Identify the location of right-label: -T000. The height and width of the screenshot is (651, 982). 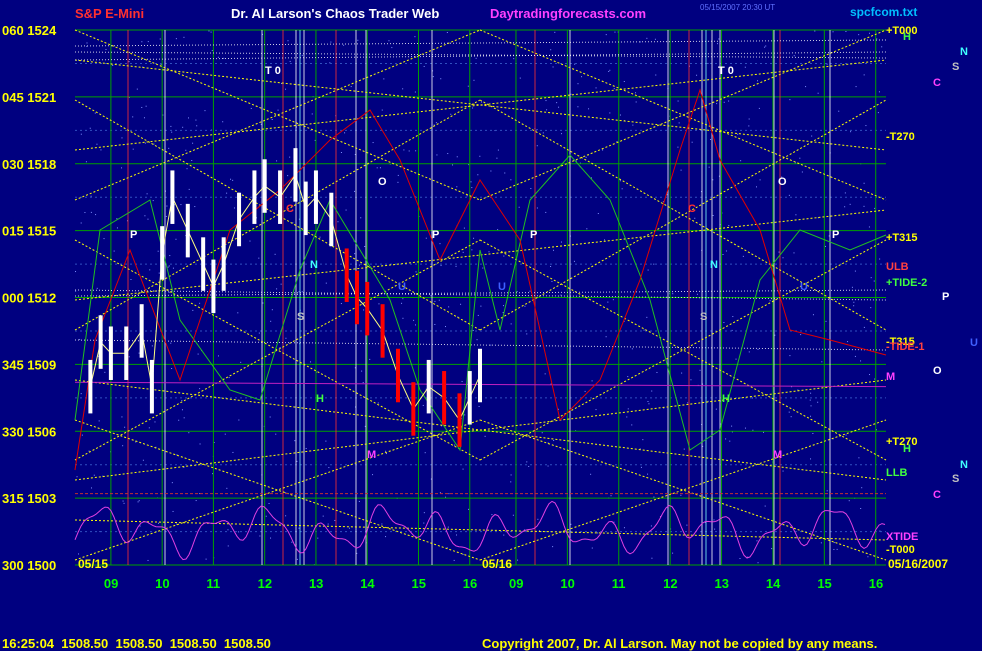
(900, 550).